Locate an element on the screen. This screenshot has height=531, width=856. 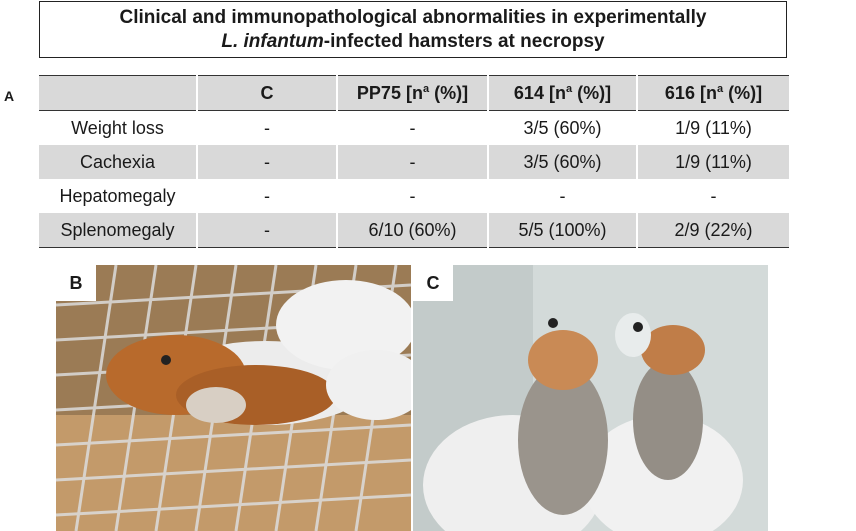
header-616: 616 [na (%)] is located at coordinates (712, 93).